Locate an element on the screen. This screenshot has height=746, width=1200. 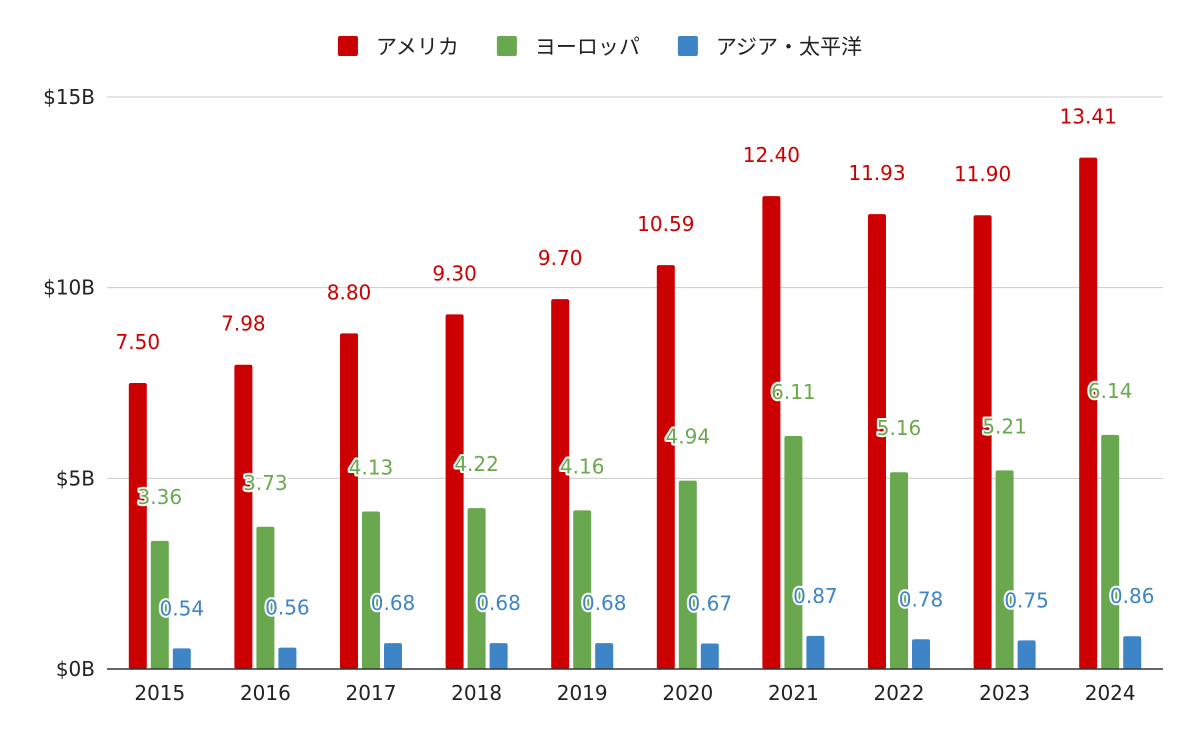
data-label: 11.93 is located at coordinates (876, 173).